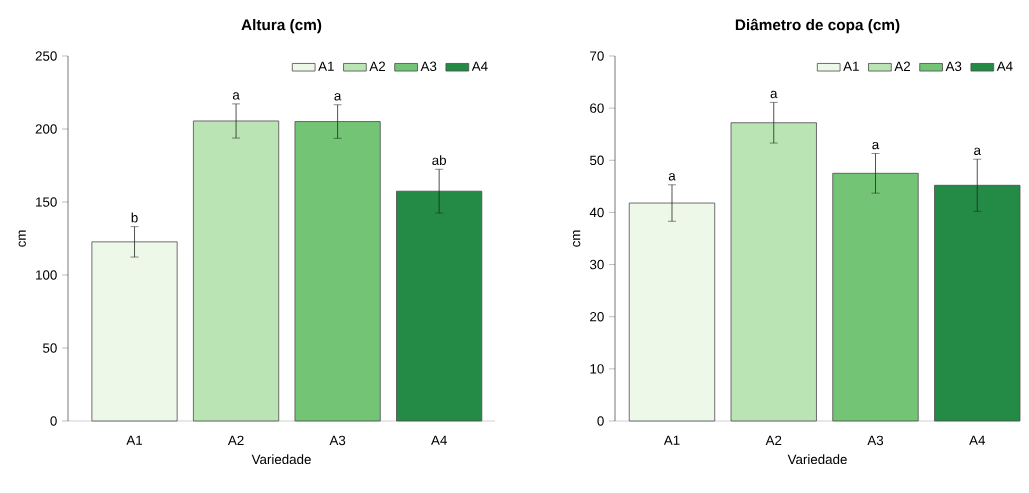 The image size is (1029, 493). I want to click on y-tick-label: 250, so click(46, 56).